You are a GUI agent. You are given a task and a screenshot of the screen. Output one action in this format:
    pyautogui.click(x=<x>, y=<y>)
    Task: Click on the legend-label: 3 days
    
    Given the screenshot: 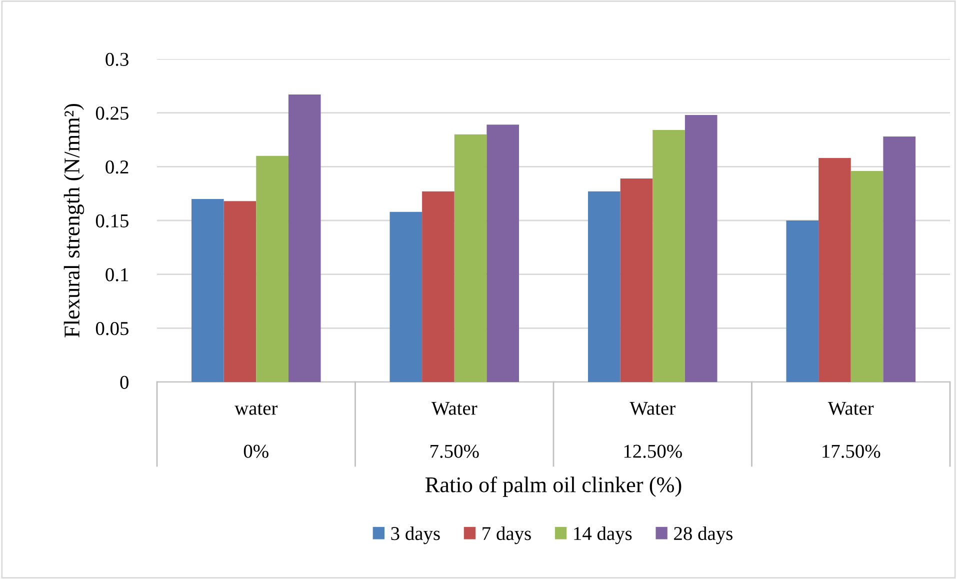 What is the action you would take?
    pyautogui.click(x=415, y=535)
    